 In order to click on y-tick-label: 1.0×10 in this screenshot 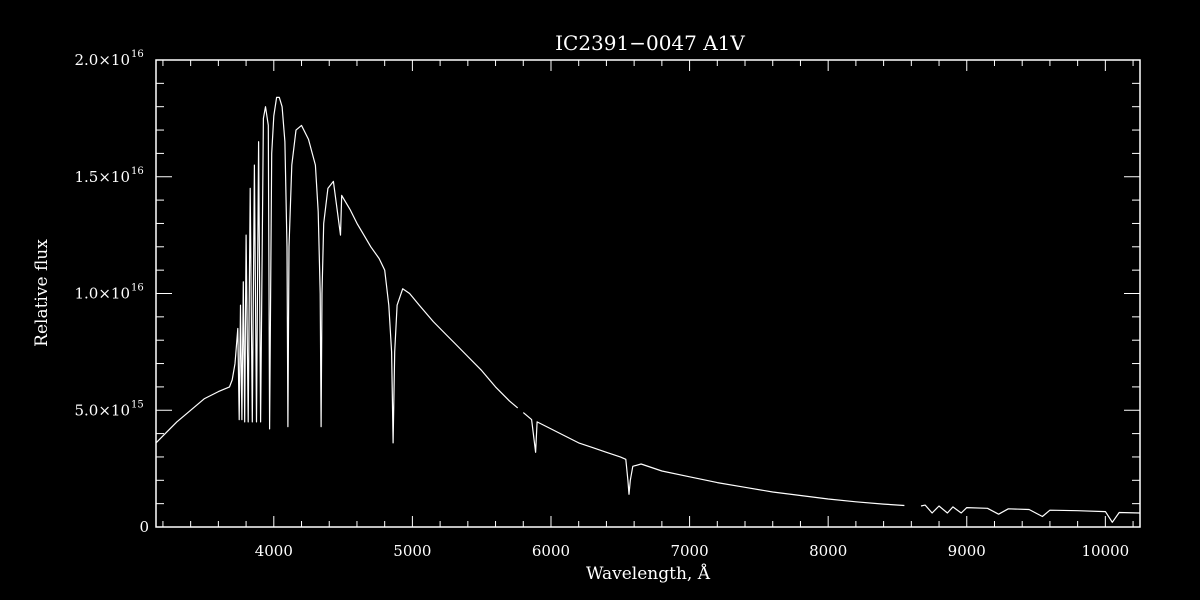, I will do `click(102, 294)`.